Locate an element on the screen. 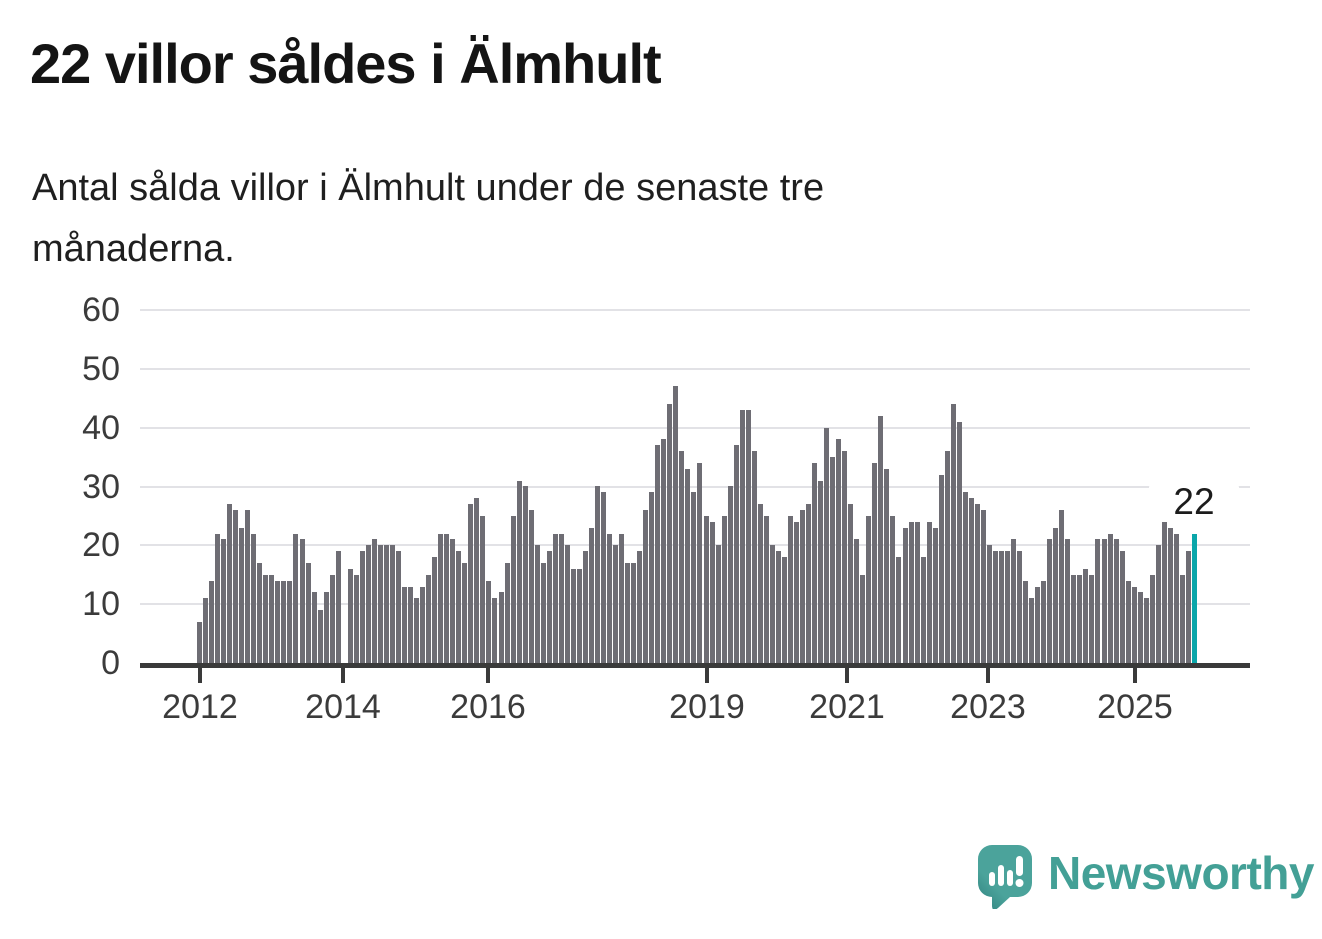  y-axis-label: 50 is located at coordinates (101, 368).